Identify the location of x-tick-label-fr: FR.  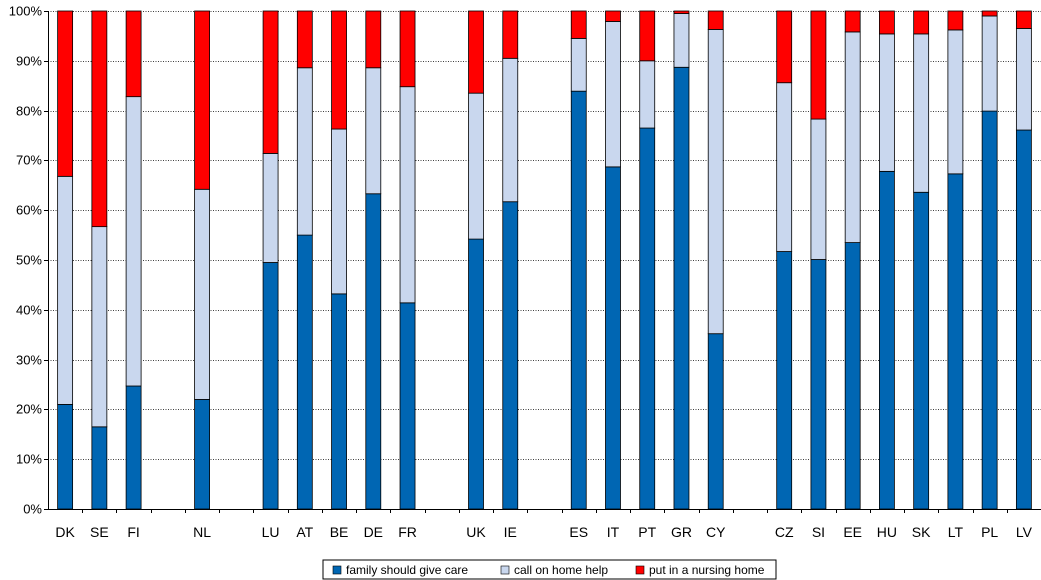
(407, 532).